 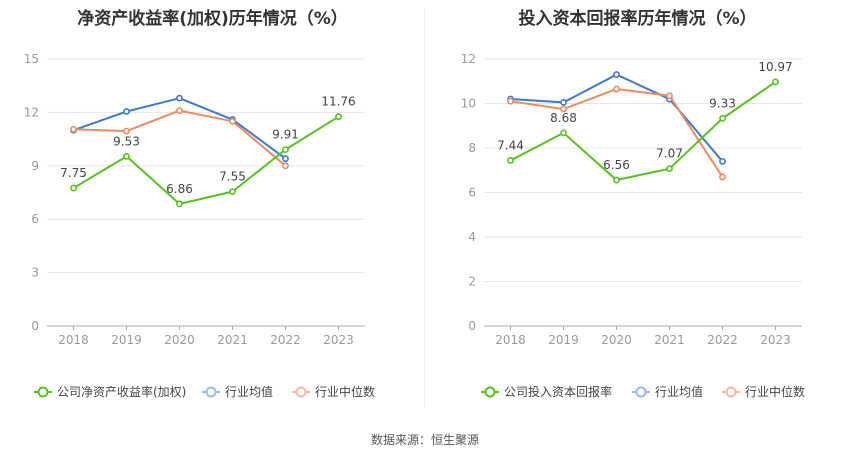 I want to click on chart-title-roic: 投入资本回报率历年情况（%）, so click(x=637, y=19).